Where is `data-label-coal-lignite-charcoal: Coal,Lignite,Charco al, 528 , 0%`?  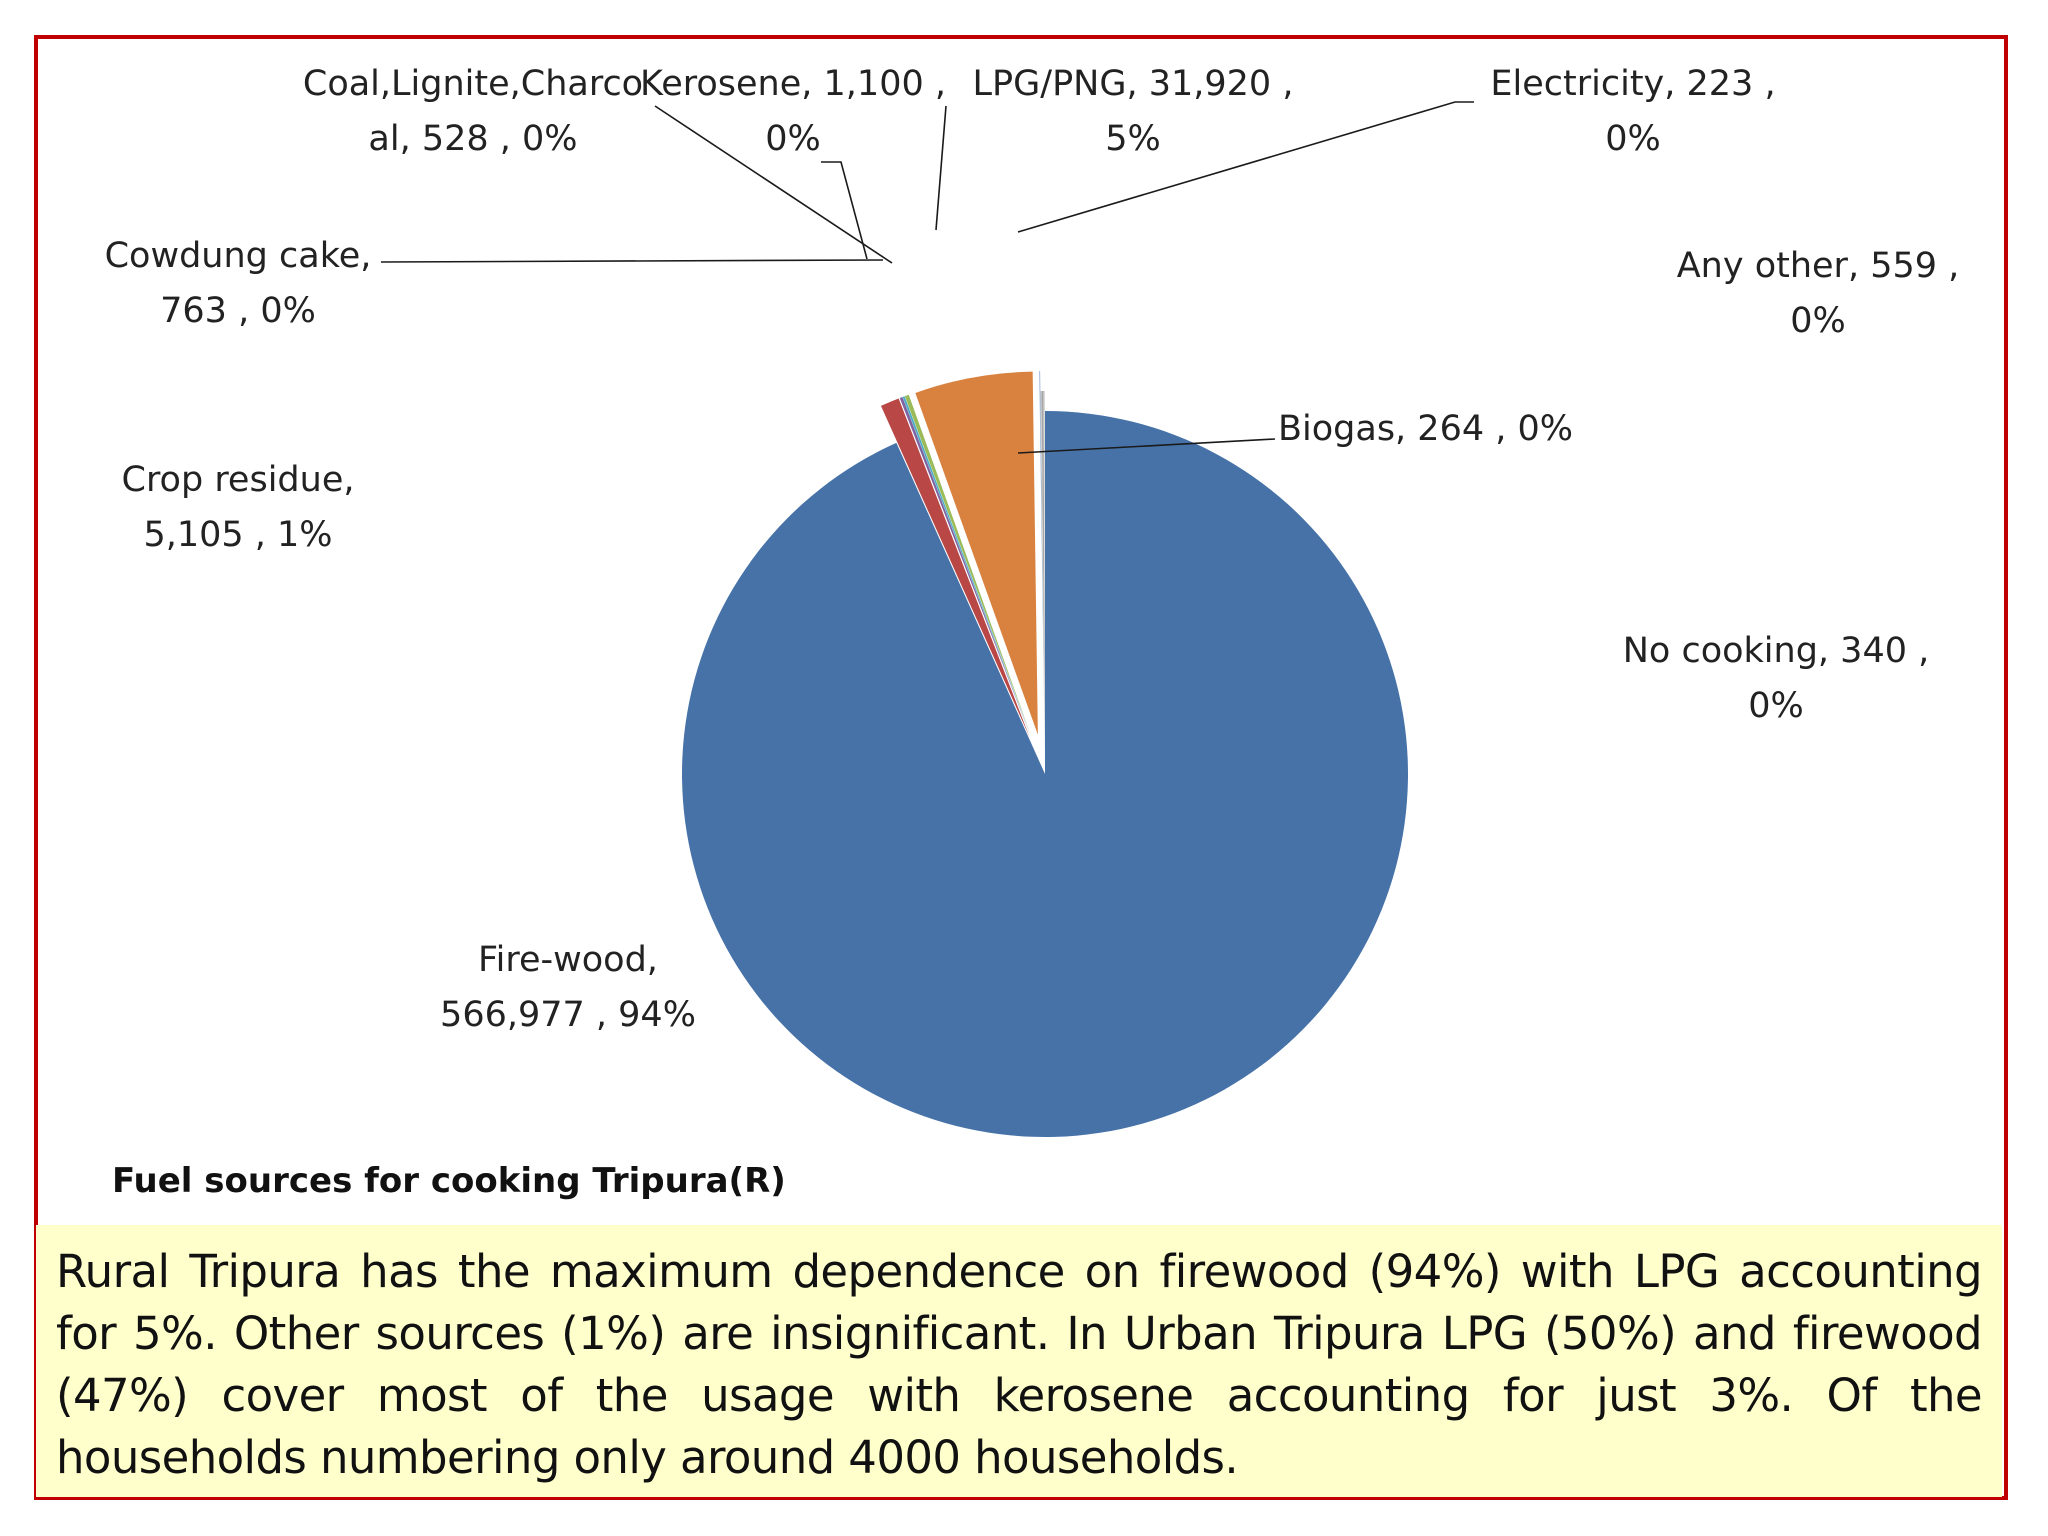
data-label-coal-lignite-charcoal: Coal,Lignite,Charco al, 528 , 0% is located at coordinates (473, 111).